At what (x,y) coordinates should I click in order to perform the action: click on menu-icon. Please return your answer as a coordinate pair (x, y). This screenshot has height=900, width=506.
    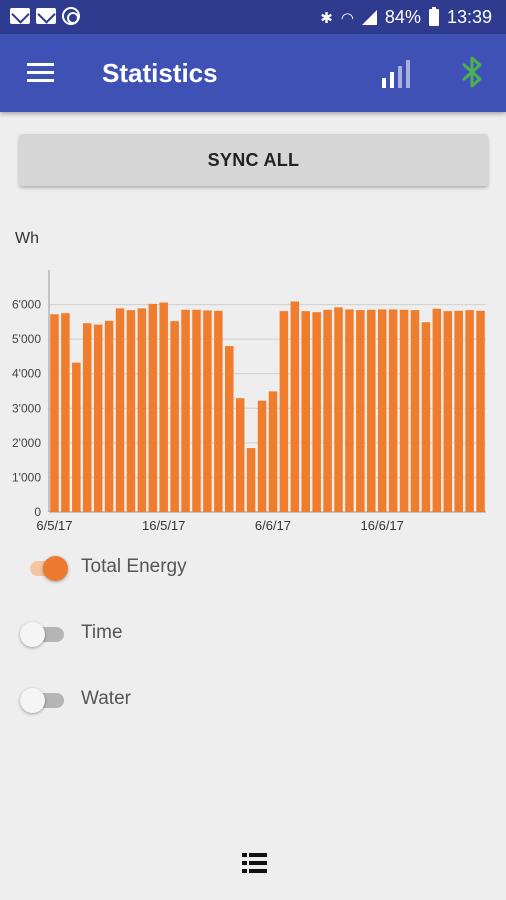
    Looking at the image, I should click on (40, 73).